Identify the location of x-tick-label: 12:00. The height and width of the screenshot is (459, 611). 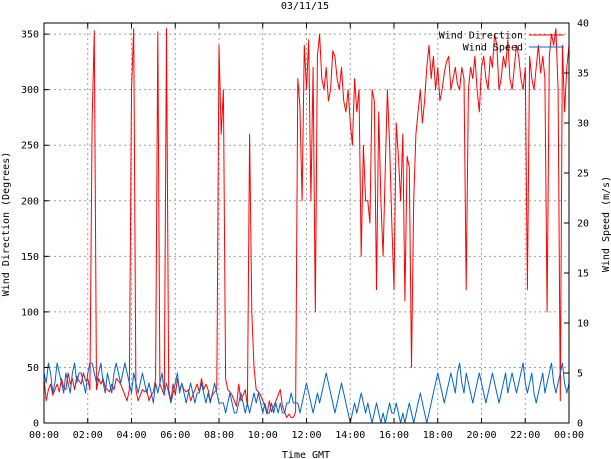
(306, 435).